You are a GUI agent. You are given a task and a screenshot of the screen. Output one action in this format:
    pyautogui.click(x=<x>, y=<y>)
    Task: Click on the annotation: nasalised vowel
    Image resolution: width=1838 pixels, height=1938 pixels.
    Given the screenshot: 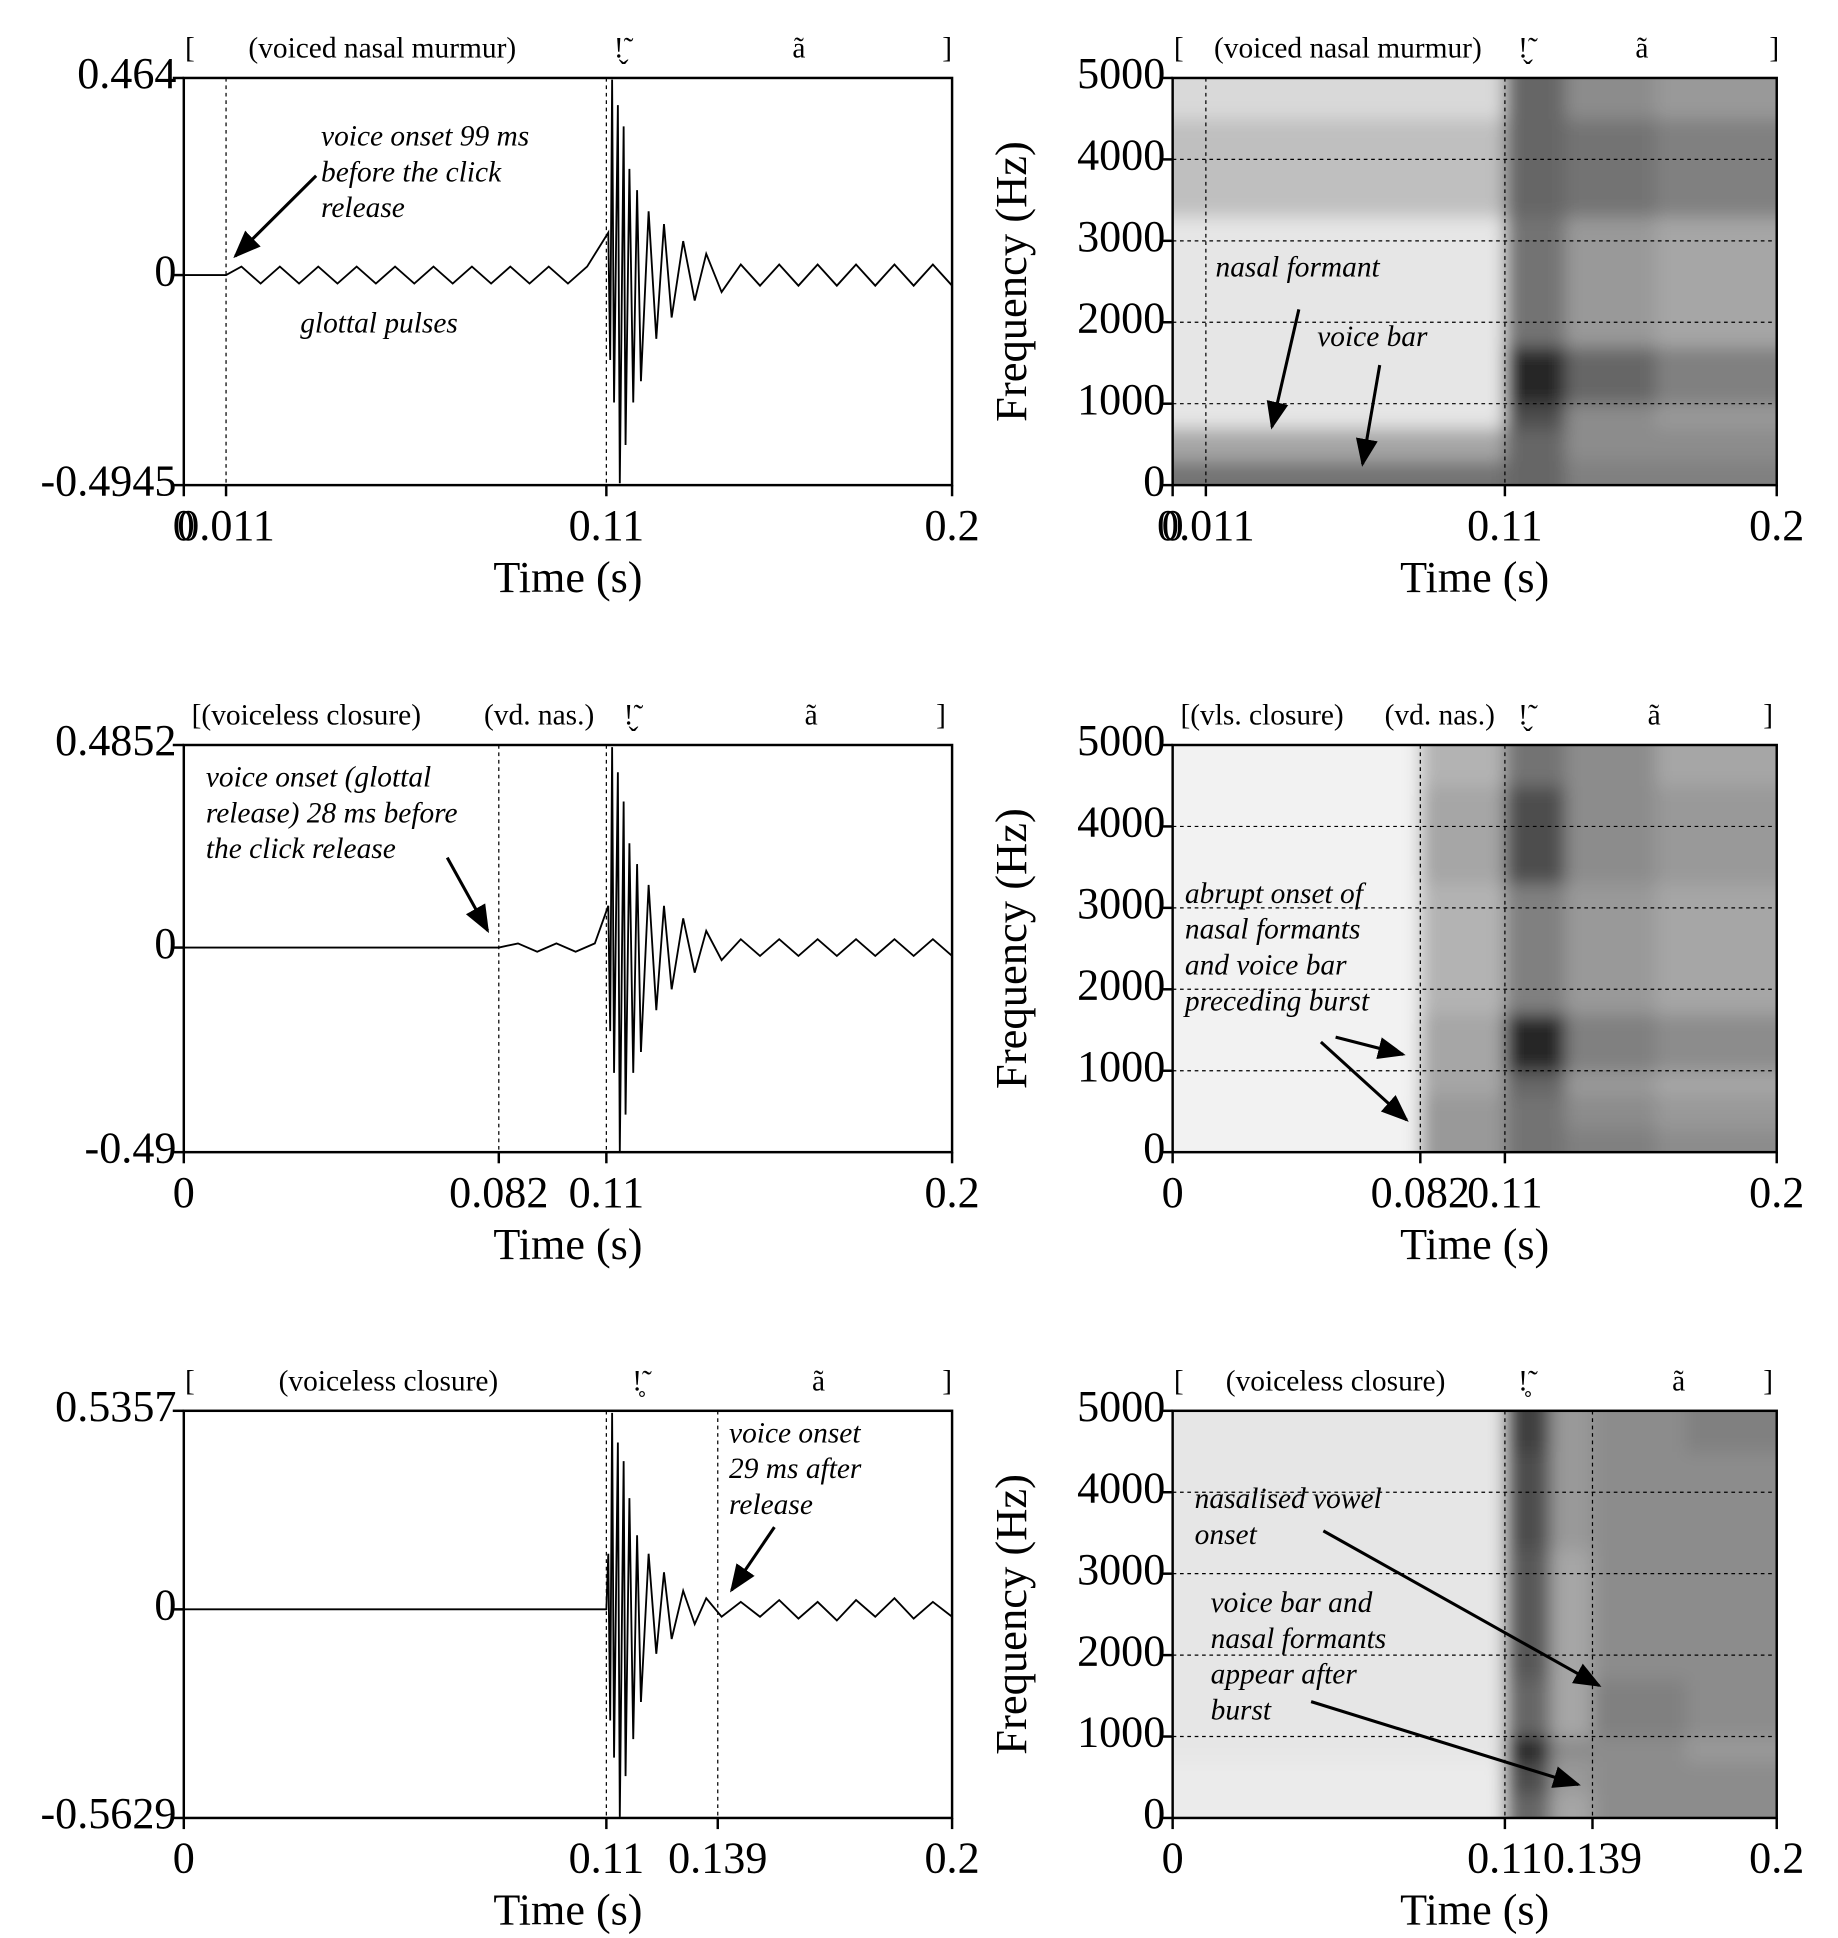 What is the action you would take?
    pyautogui.click(x=1288, y=1499)
    